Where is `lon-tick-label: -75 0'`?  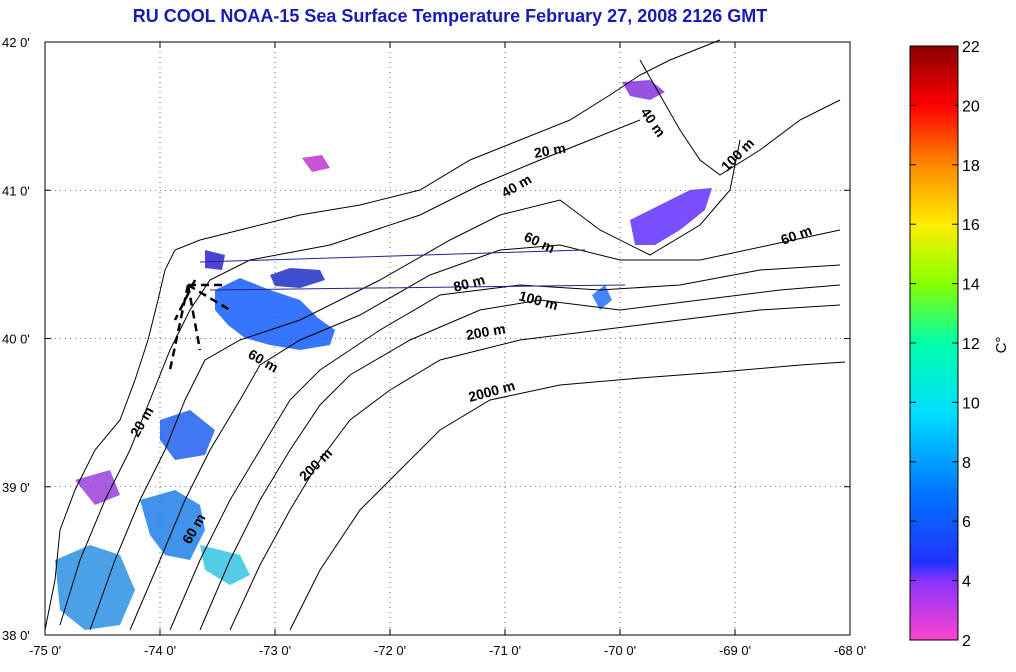 lon-tick-label: -75 0' is located at coordinates (45, 650).